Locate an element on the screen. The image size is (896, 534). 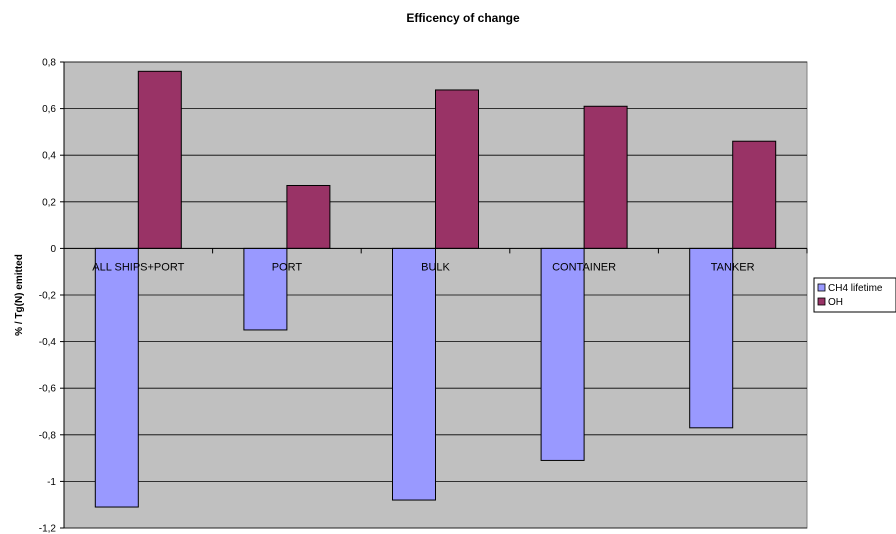
legend-label-ch4: CH4 lifetime is located at coordinates (855, 288).